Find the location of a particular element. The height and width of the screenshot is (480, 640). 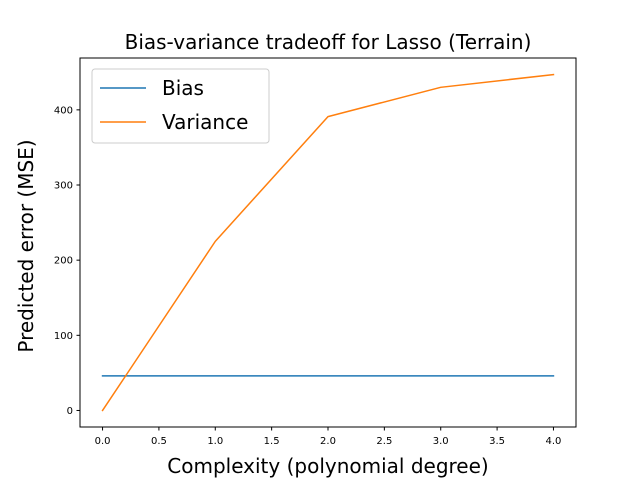

y-tick-label: 300 is located at coordinates (63, 186).